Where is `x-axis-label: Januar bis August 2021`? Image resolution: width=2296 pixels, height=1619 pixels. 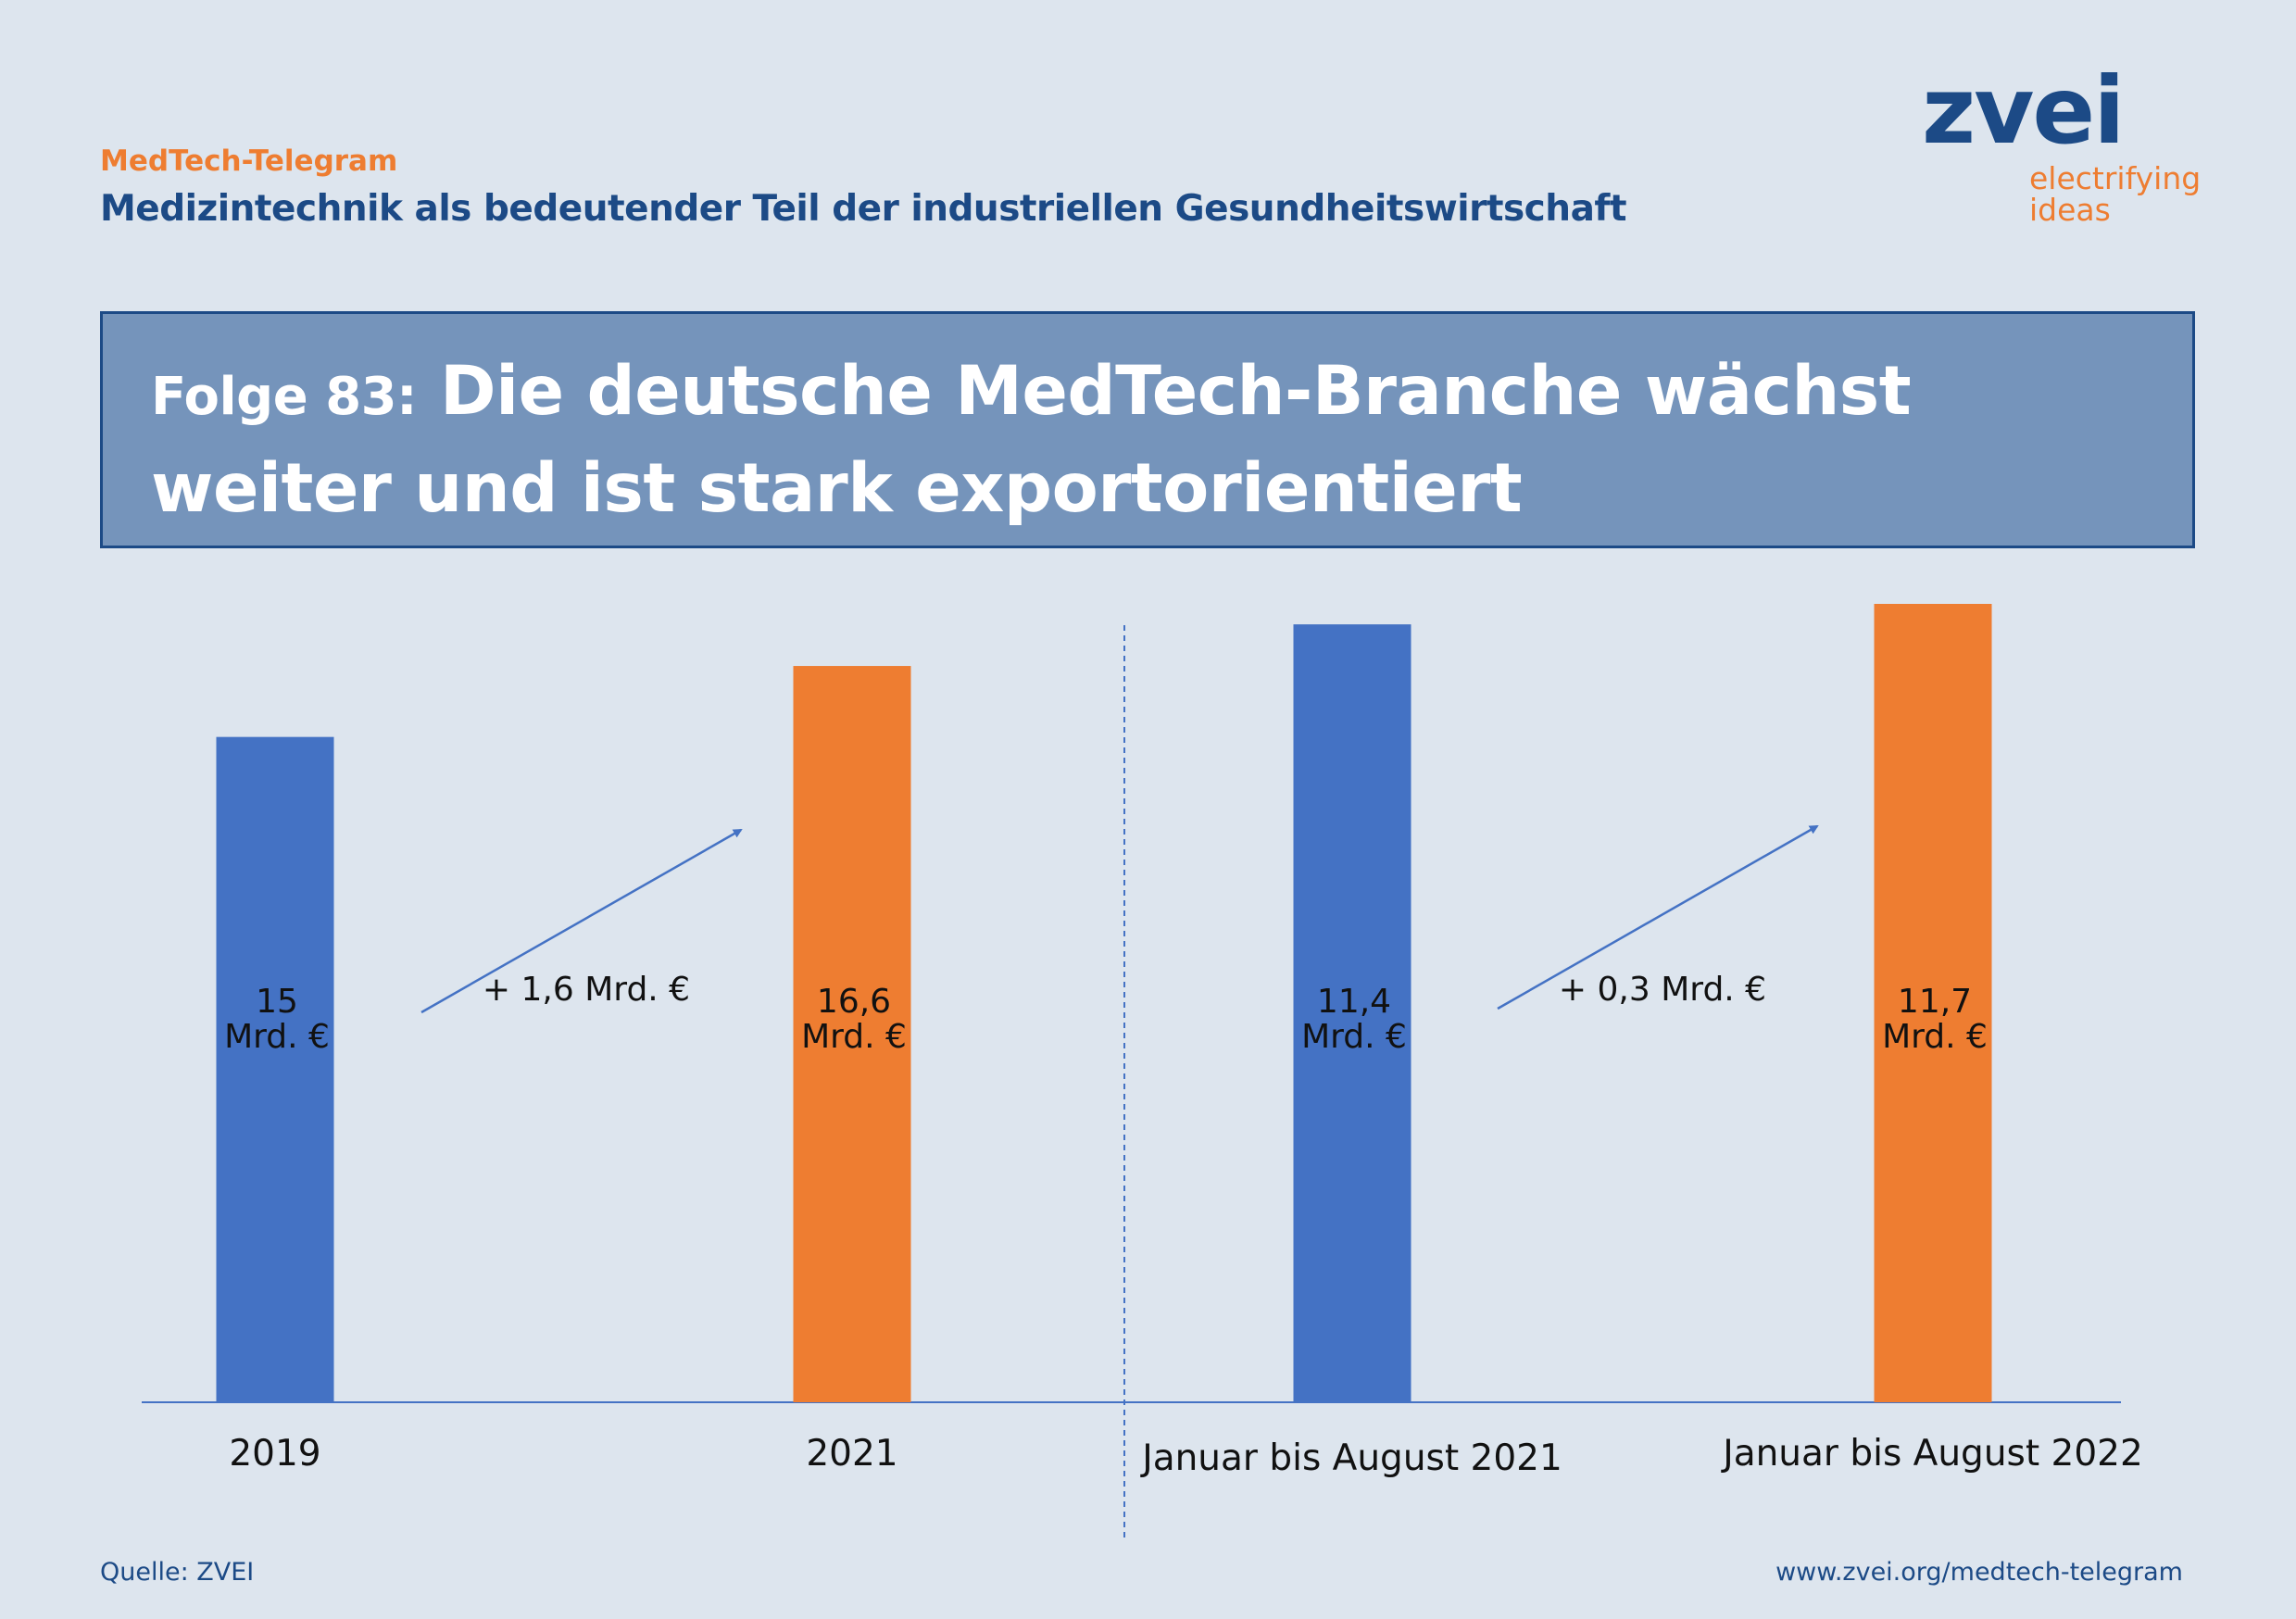 x-axis-label: Januar bis August 2021 is located at coordinates (1350, 1458).